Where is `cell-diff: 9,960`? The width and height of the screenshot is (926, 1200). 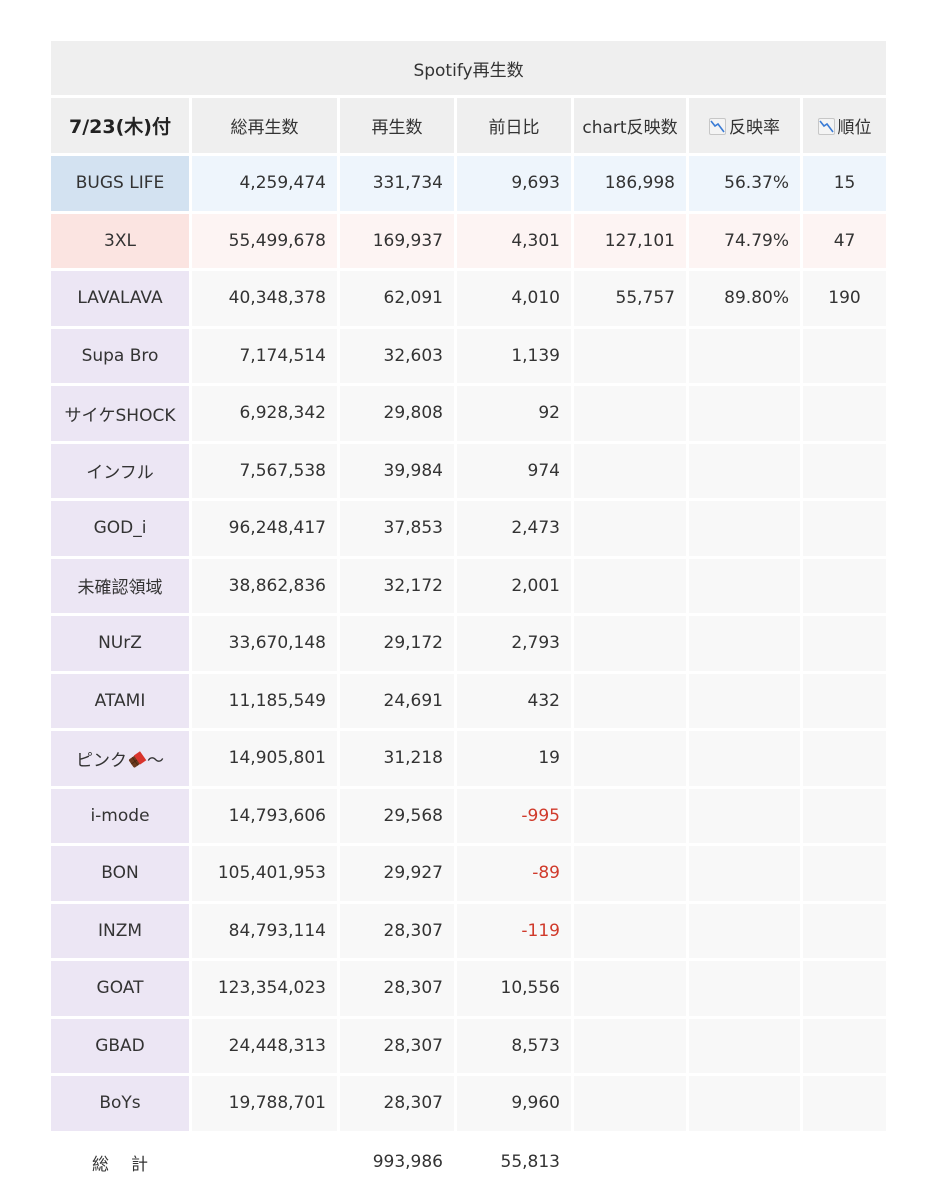 cell-diff: 9,960 is located at coordinates (514, 1103).